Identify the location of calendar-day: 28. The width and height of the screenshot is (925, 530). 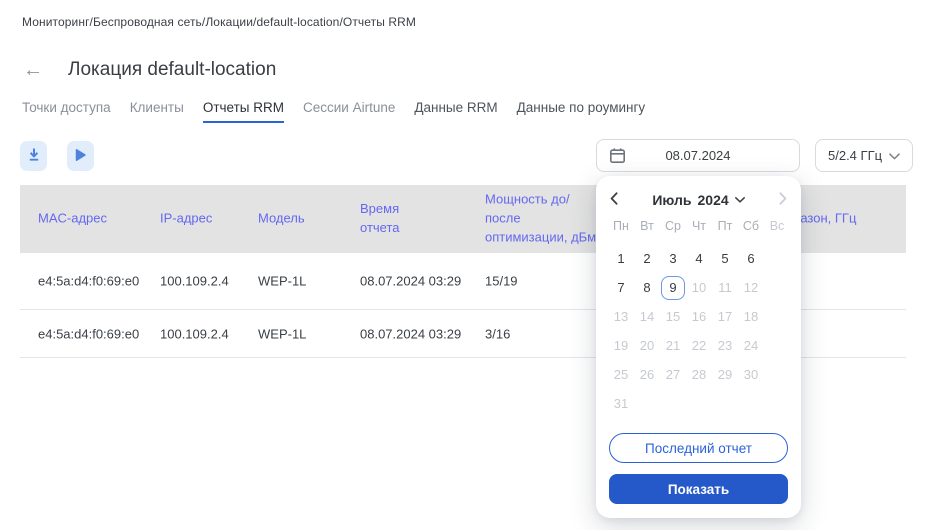
(699, 374).